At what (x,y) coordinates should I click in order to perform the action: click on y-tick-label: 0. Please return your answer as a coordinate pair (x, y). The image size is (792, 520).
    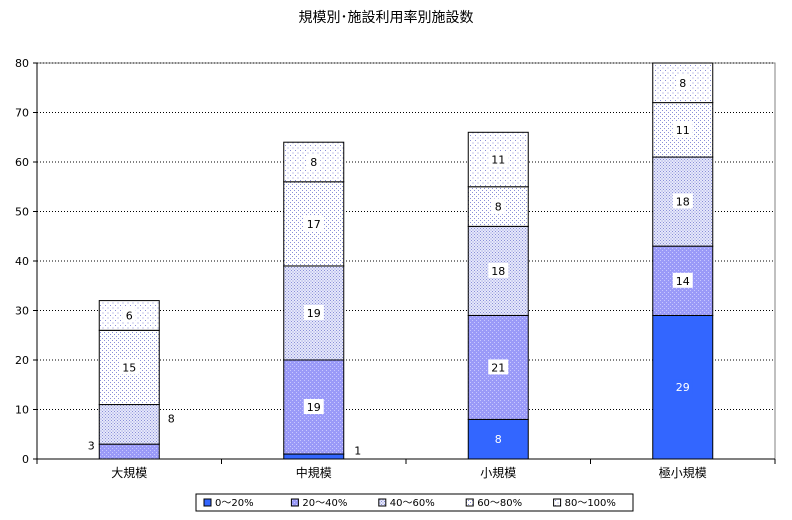
    Looking at the image, I should click on (25, 459).